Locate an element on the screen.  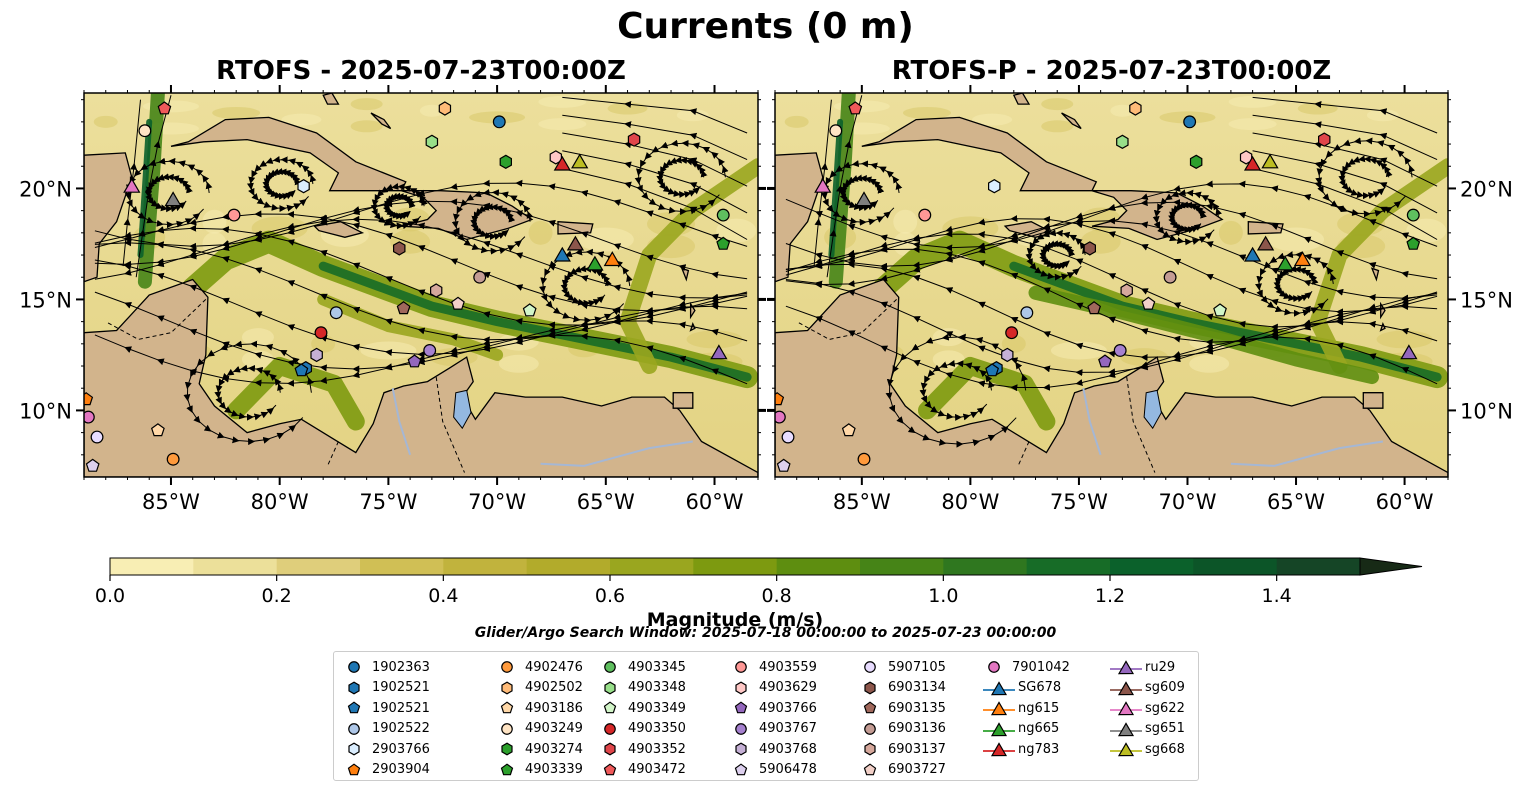
legend-label: ng615 is located at coordinates (1039, 708).